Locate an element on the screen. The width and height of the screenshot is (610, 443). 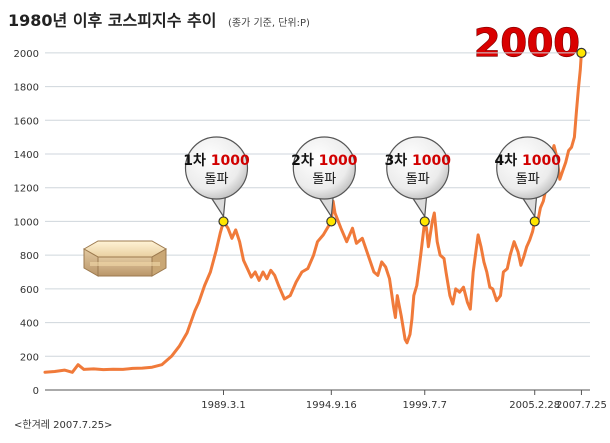
x-tick-label: 2007.7.25 is located at coordinates (581, 405).